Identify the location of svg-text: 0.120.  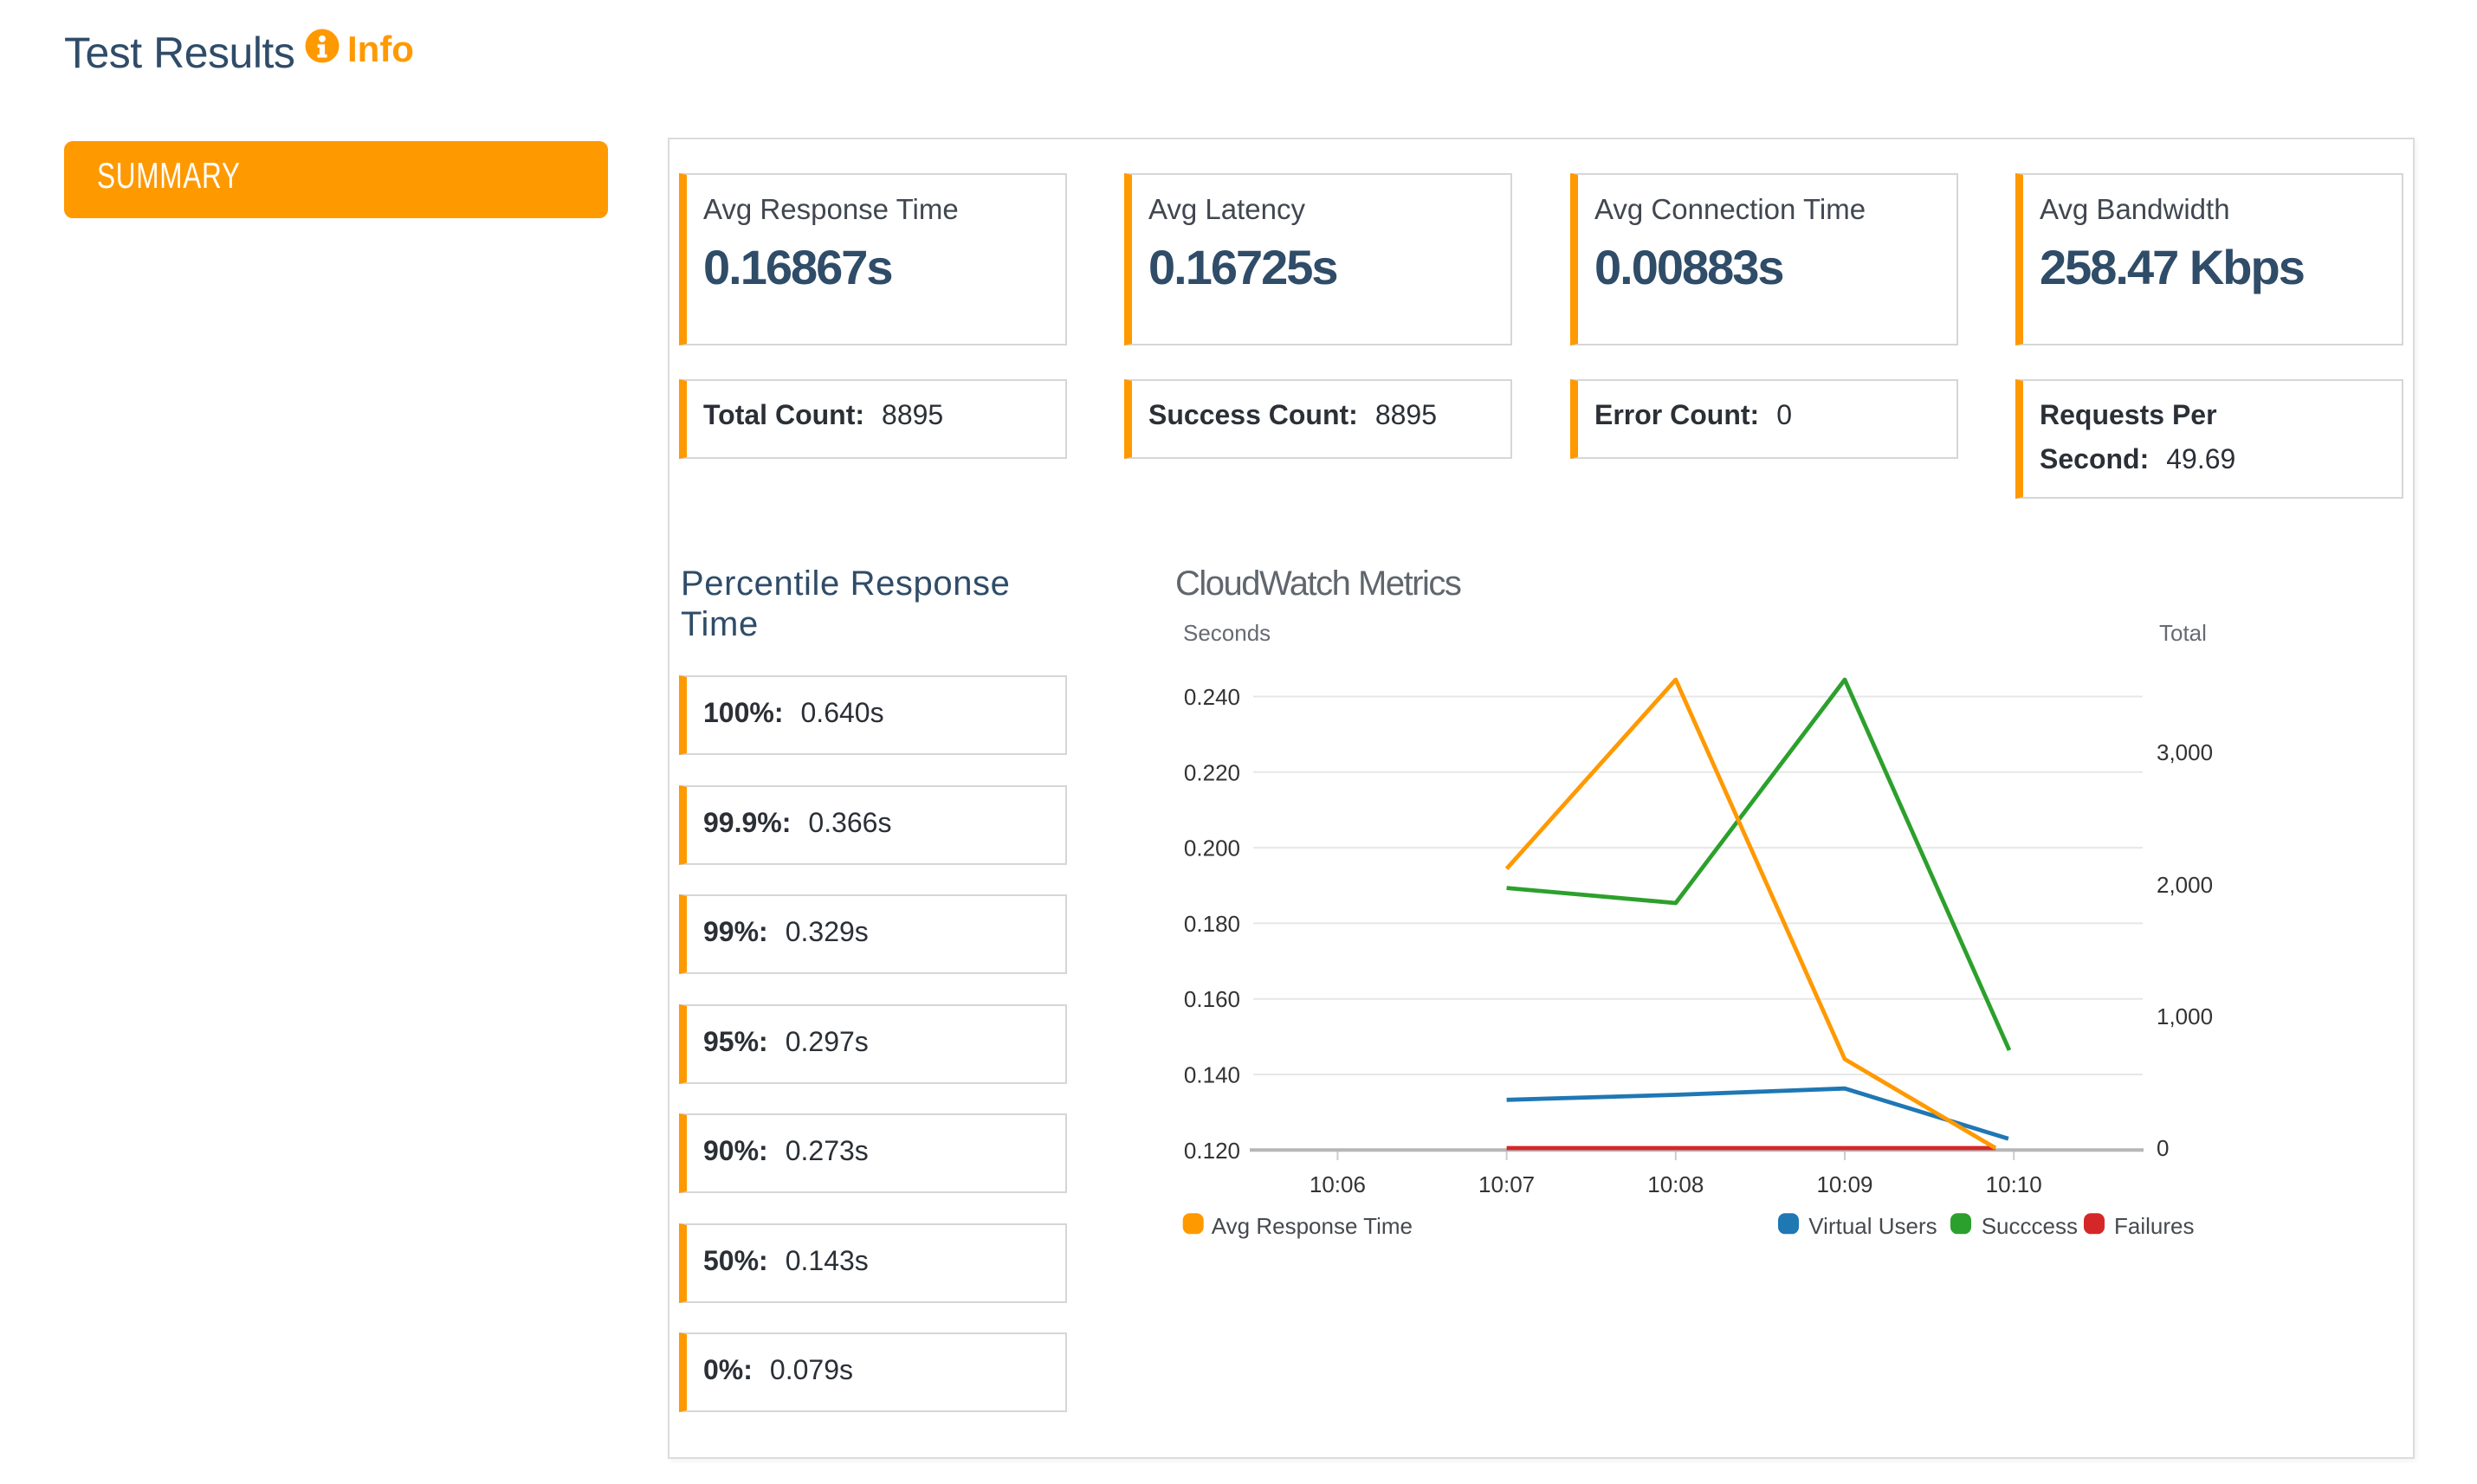
(1212, 1151).